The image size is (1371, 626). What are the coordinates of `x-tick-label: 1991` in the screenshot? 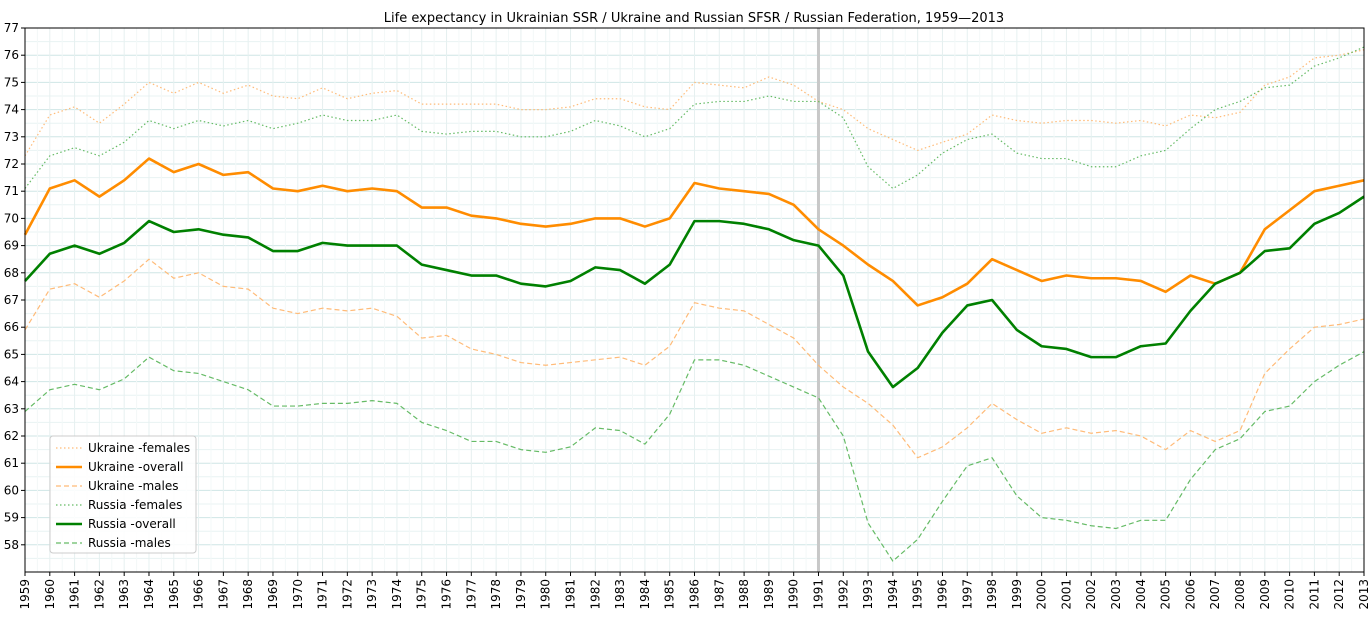 It's located at (818, 594).